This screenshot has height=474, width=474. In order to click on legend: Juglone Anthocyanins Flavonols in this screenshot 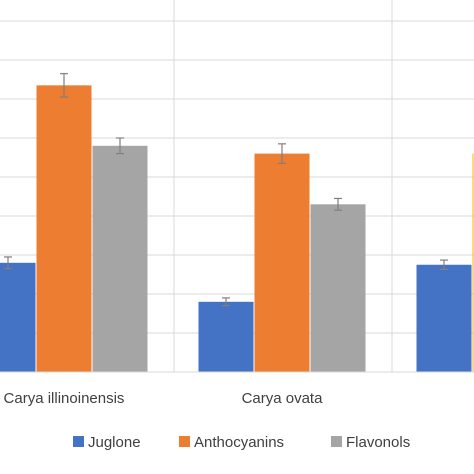, I will do `click(241, 442)`.